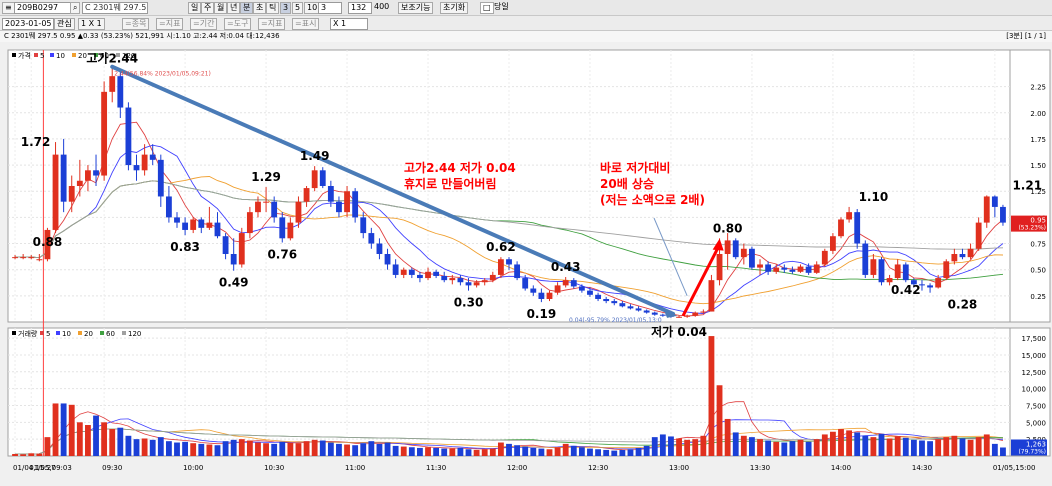 The width and height of the screenshot is (1052, 486). What do you see at coordinates (208, 8) in the screenshot?
I see `period-week-button: 주` at bounding box center [208, 8].